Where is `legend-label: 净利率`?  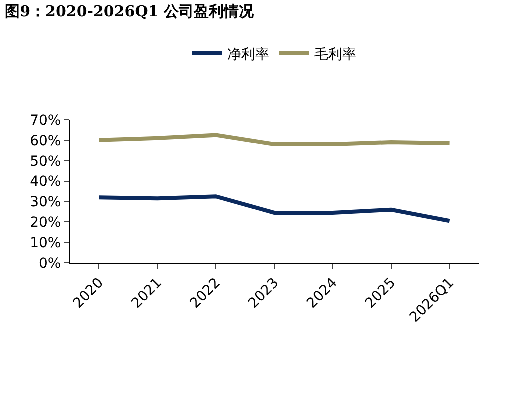
legend-label: 净利率 is located at coordinates (249, 55).